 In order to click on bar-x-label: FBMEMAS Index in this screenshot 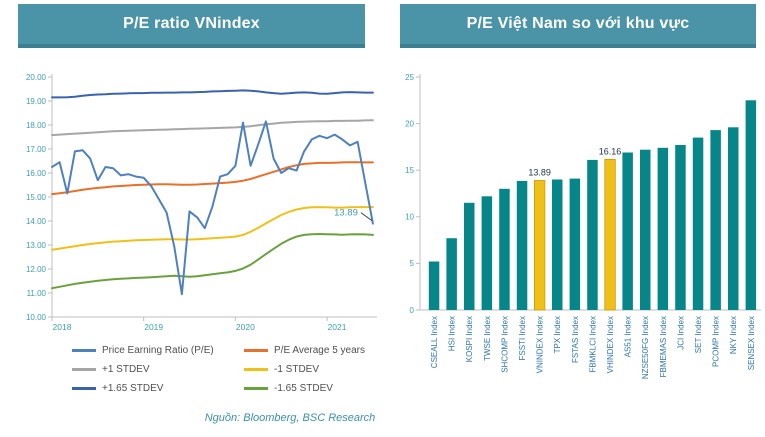, I will do `click(663, 346)`.